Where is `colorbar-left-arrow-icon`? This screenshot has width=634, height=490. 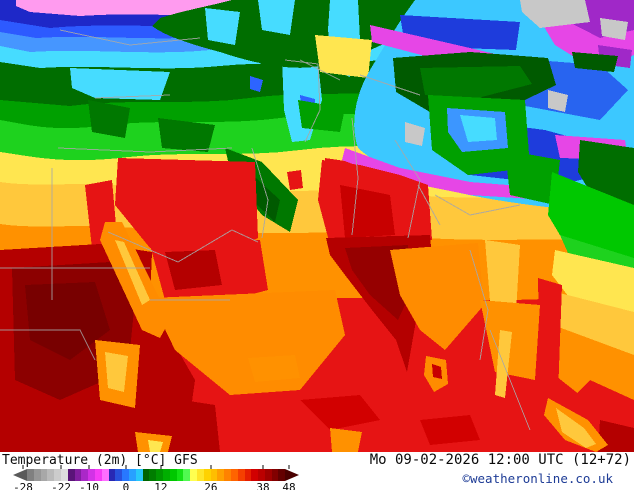
colorbar-left-arrow-icon is located at coordinates (20, 475).